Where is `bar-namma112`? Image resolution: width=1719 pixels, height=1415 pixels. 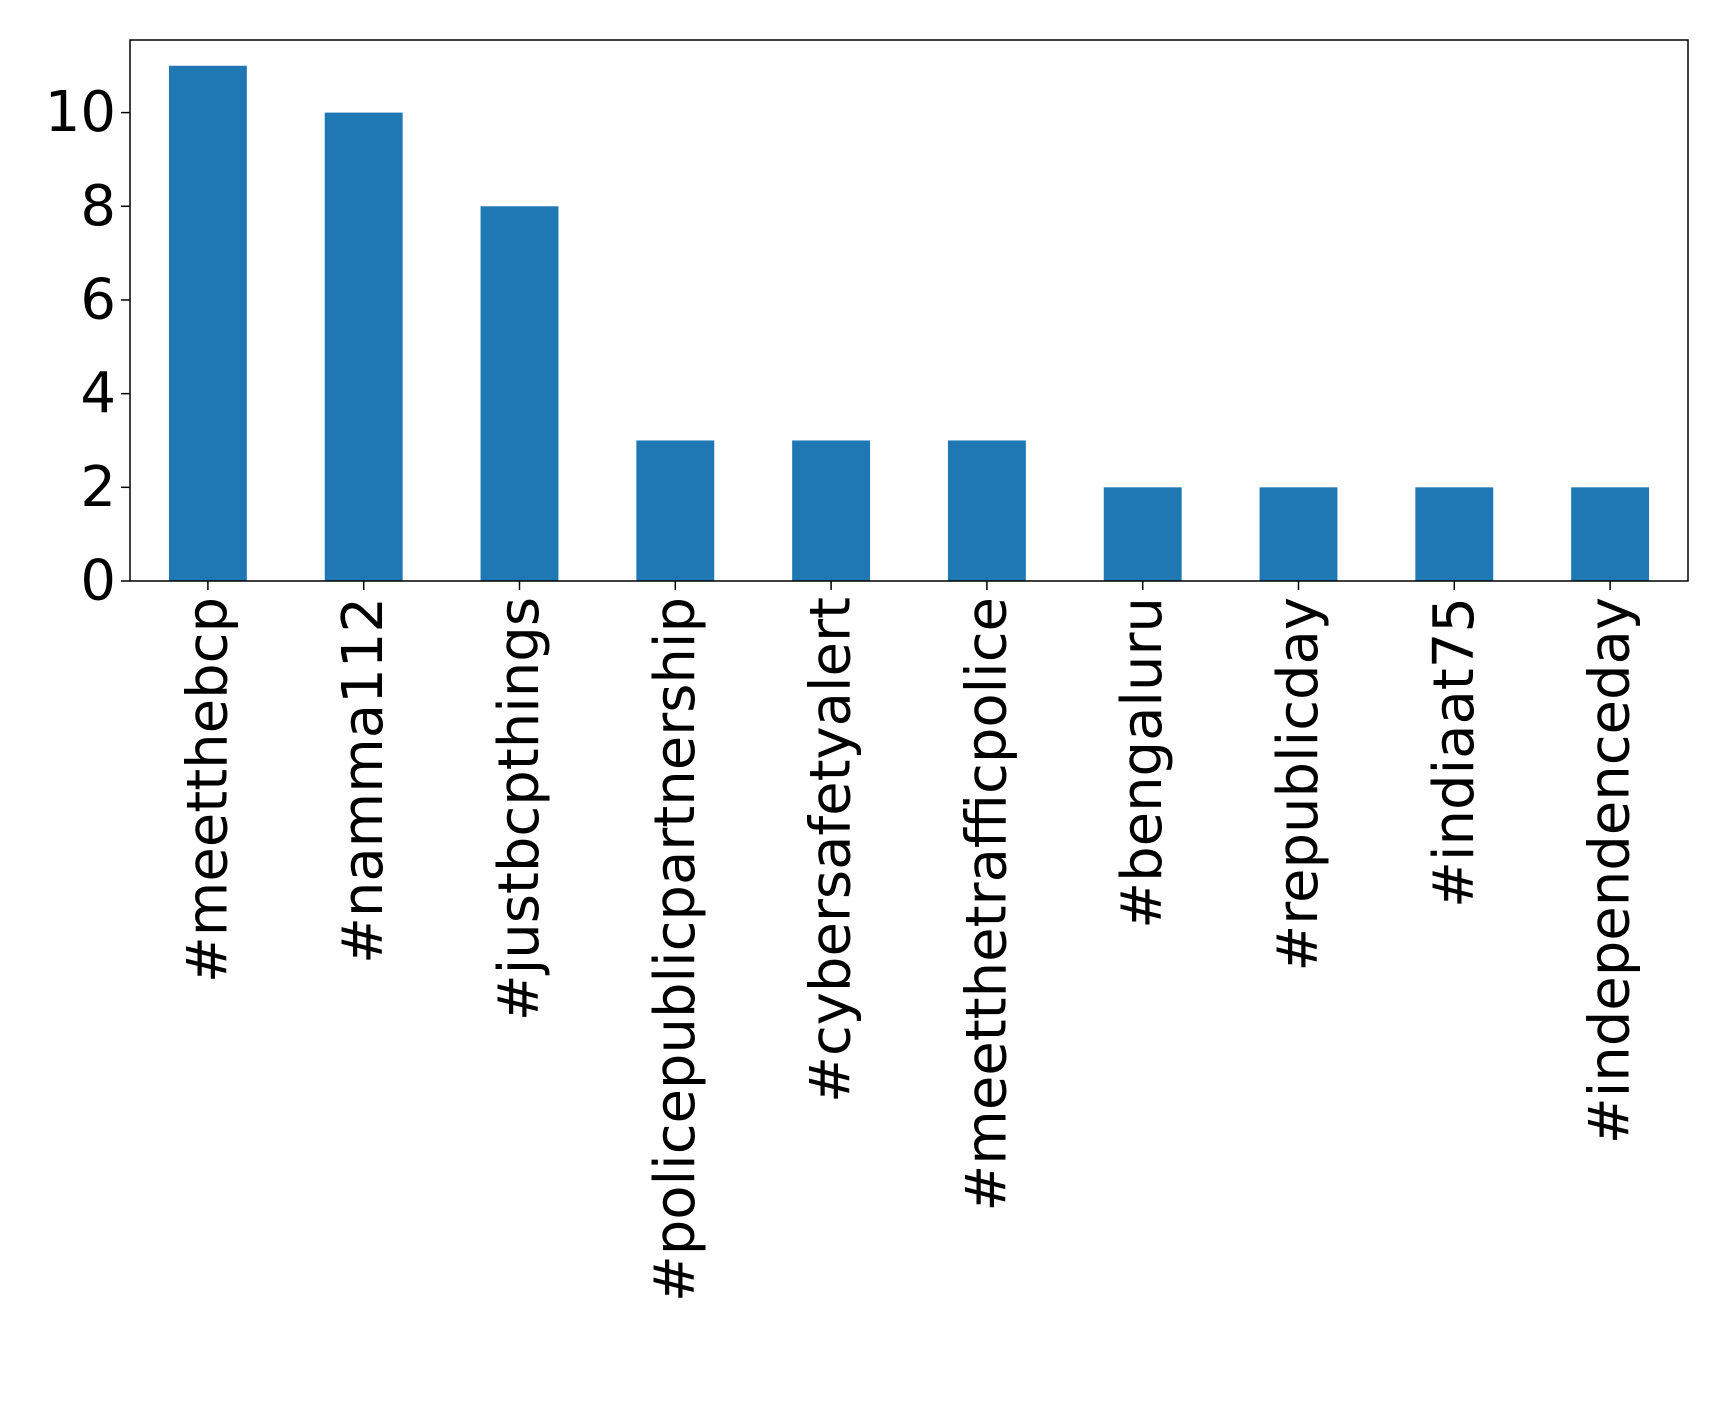
bar-namma112 is located at coordinates (363, 346).